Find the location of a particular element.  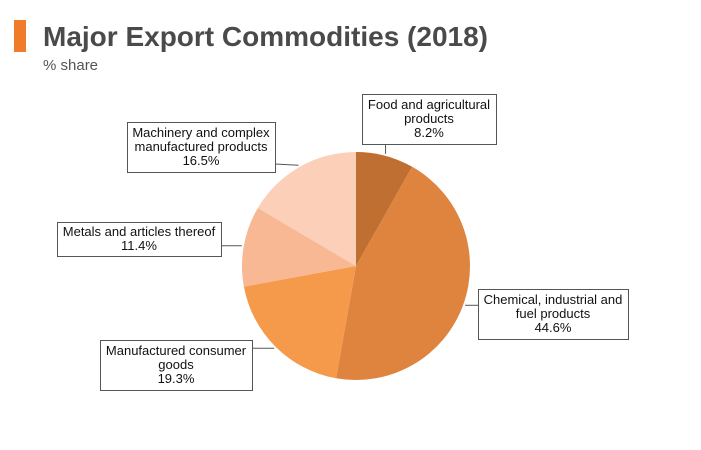

slice-value-label: 19.3% is located at coordinates (176, 378).